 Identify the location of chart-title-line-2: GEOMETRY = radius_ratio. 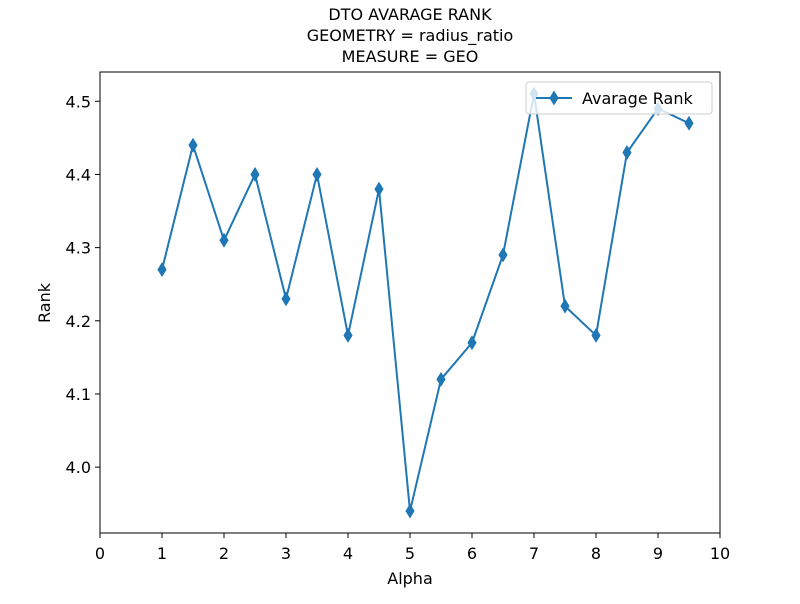
(410, 36).